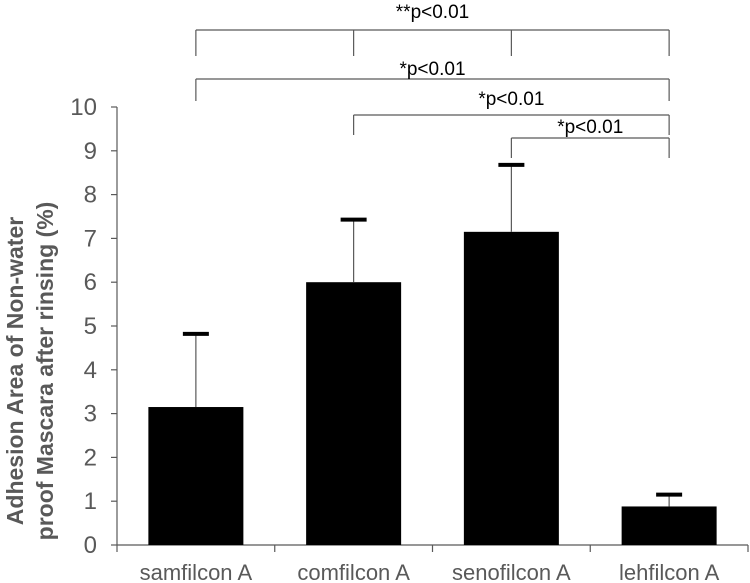 This screenshot has width=750, height=583. What do you see at coordinates (669, 525) in the screenshot?
I see `bar-lehfilcon-a` at bounding box center [669, 525].